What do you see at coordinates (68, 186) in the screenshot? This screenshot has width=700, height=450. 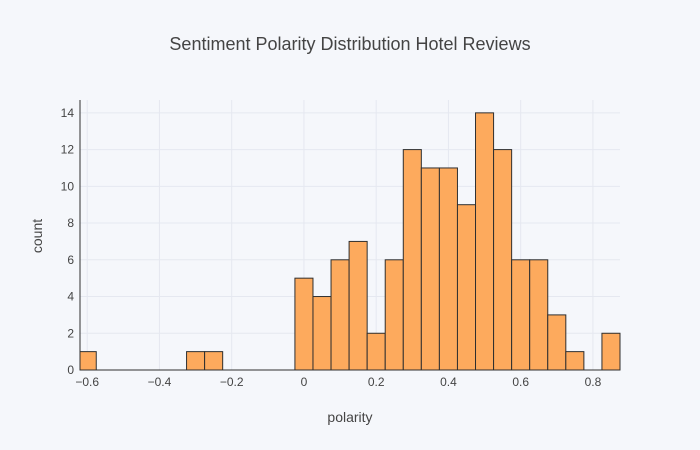 I see `y-tick-label: 10` at bounding box center [68, 186].